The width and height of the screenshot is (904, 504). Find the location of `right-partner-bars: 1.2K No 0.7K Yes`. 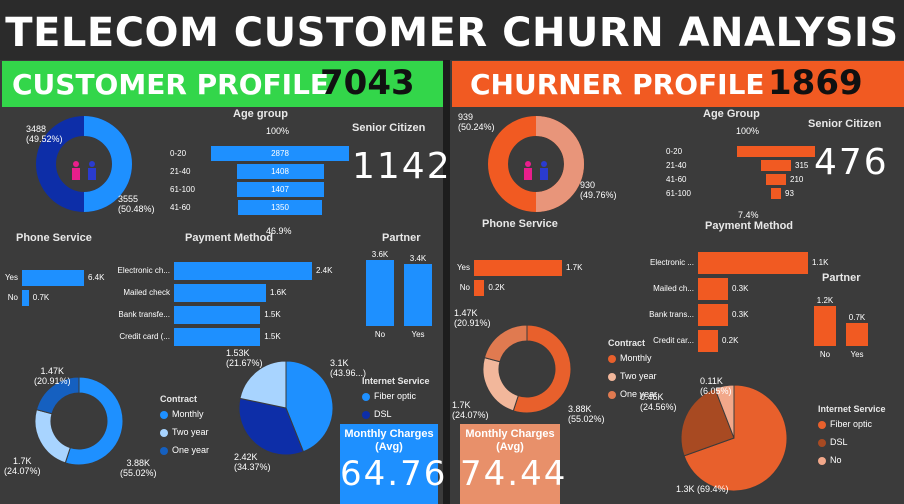

right-partner-bars: 1.2K No 0.7K Yes is located at coordinates (844, 327).